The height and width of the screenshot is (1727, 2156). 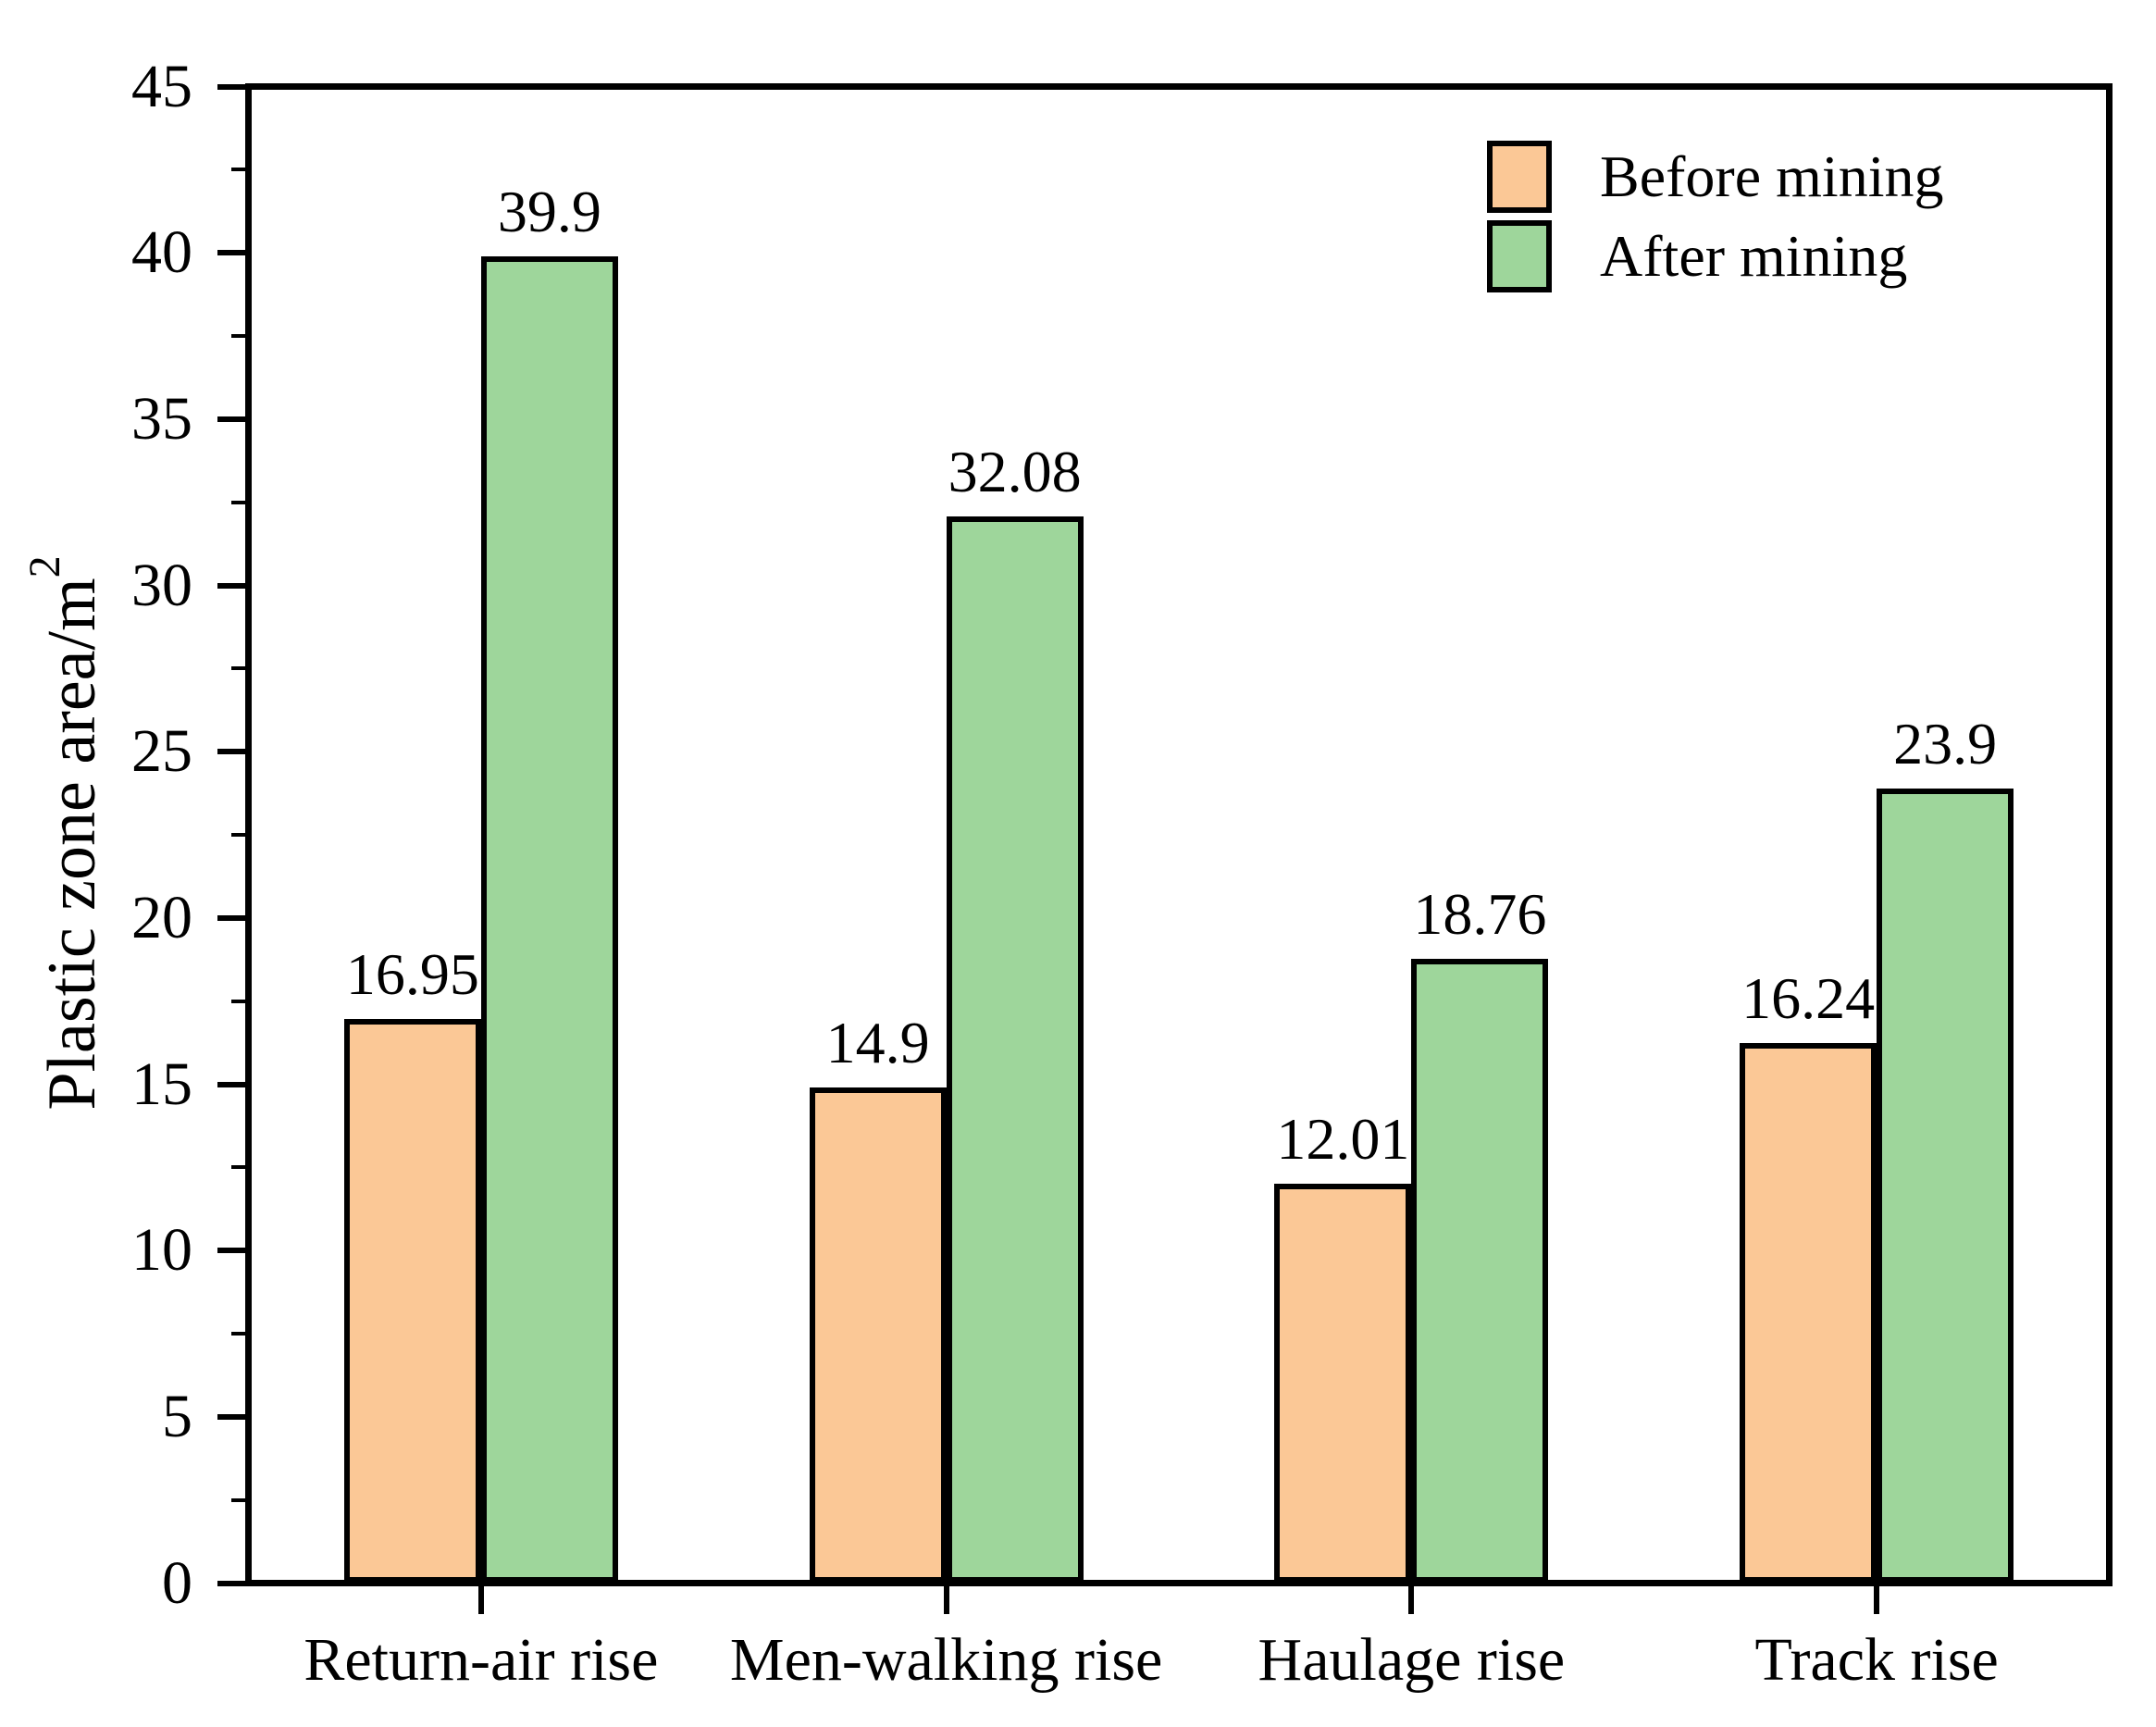 I want to click on y-tick-label: 40, so click(x=161, y=252).